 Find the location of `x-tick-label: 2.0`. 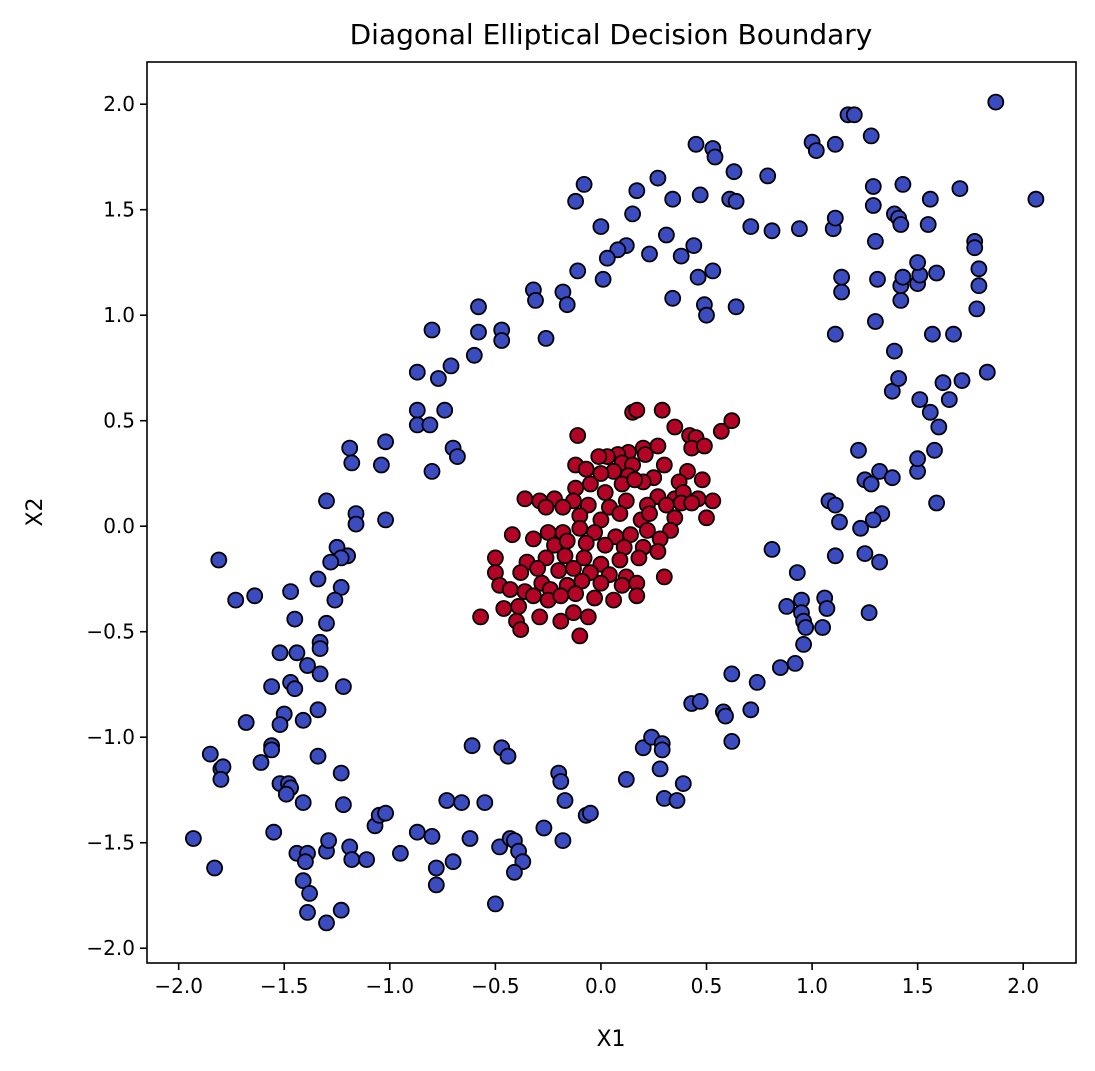

x-tick-label: 2.0 is located at coordinates (1023, 986).